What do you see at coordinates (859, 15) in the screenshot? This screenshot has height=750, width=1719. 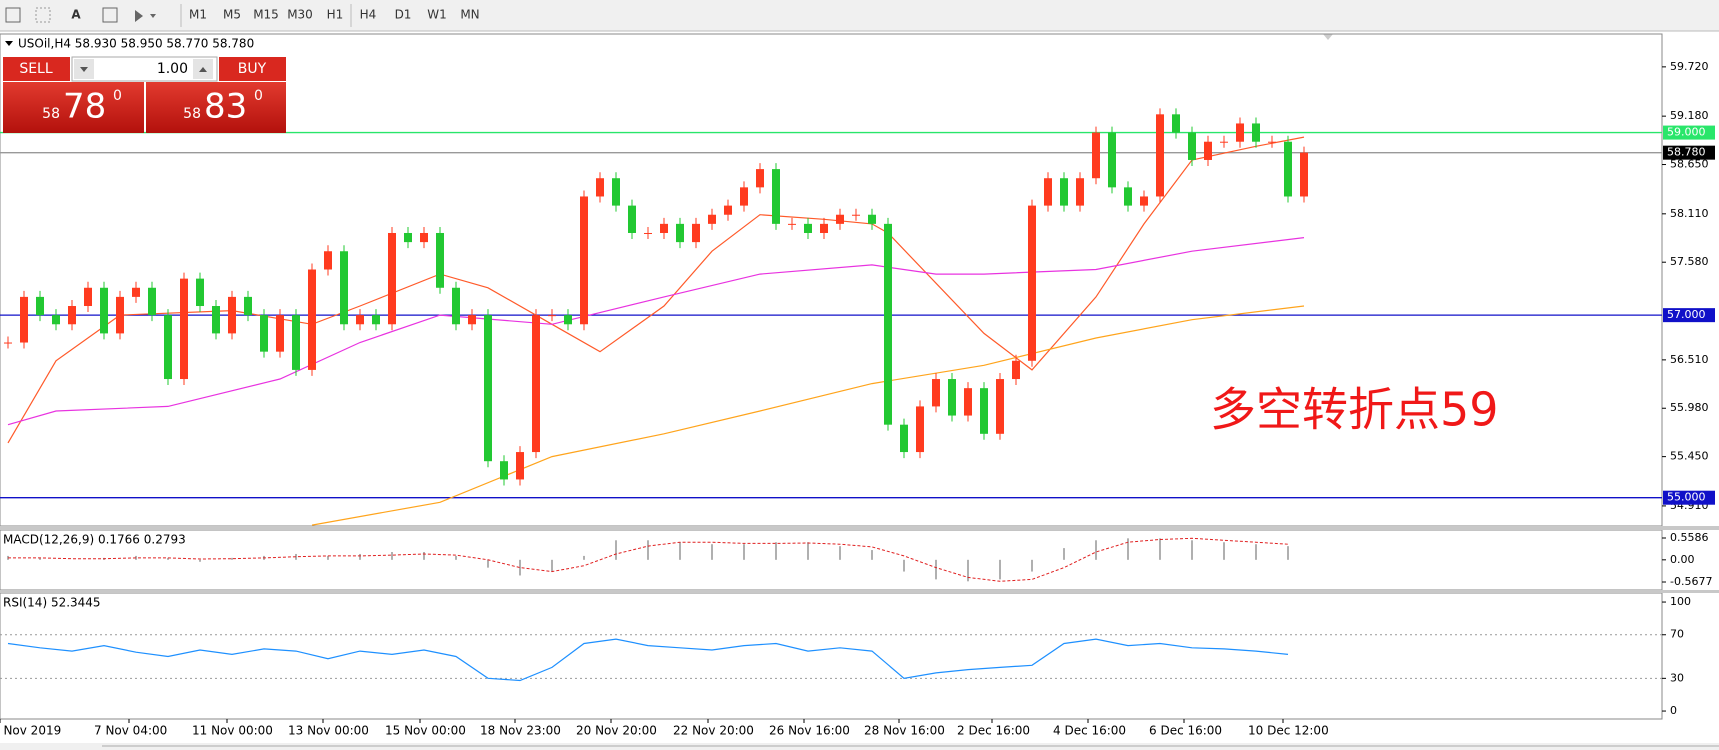 I see `toolbar` at bounding box center [859, 15].